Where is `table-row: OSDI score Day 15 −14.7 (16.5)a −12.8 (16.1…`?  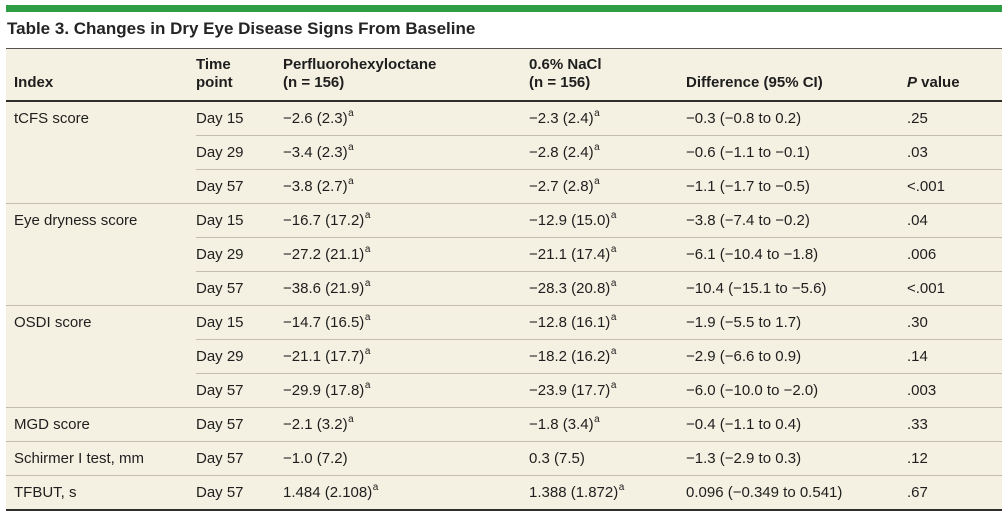
table-row: OSDI score Day 15 −14.7 (16.5)a −12.8 (16.1… is located at coordinates (504, 322).